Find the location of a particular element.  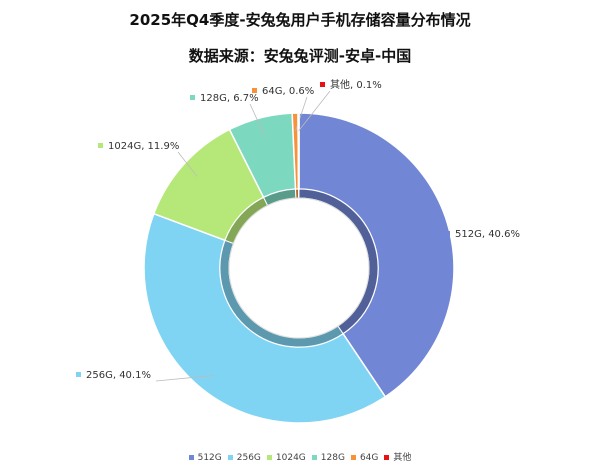

legend-item-其他: 其他 is located at coordinates (397, 456).